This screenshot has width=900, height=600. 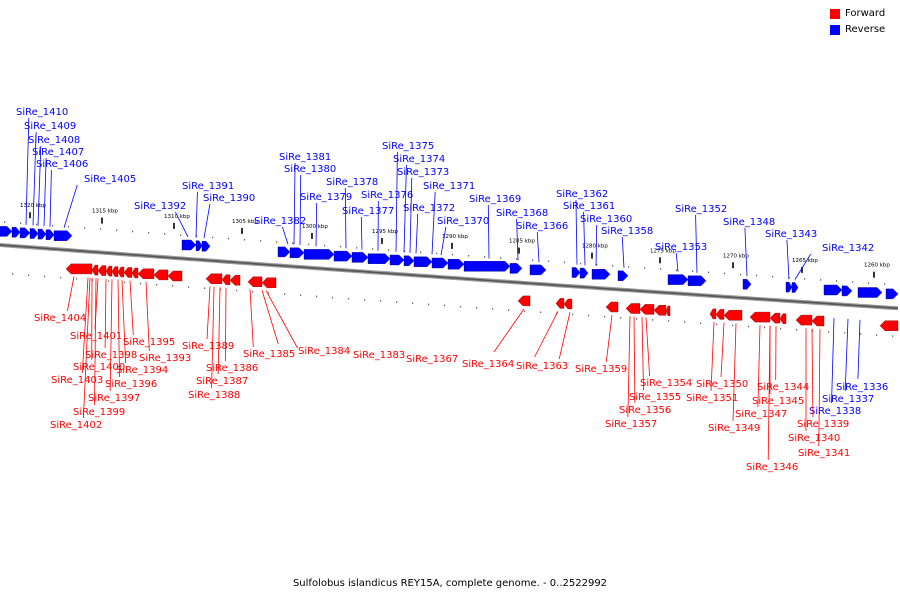 I want to click on reverse-gene-label: SiRe_1377, so click(x=368, y=211).